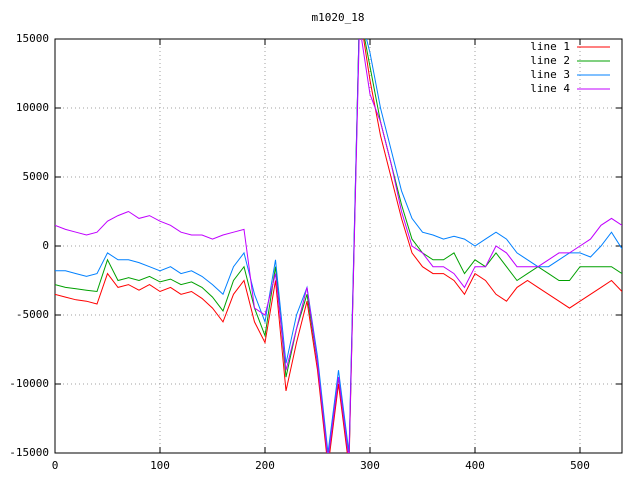 The image size is (640, 480). I want to click on chart-title: m1020_18, so click(338, 17).